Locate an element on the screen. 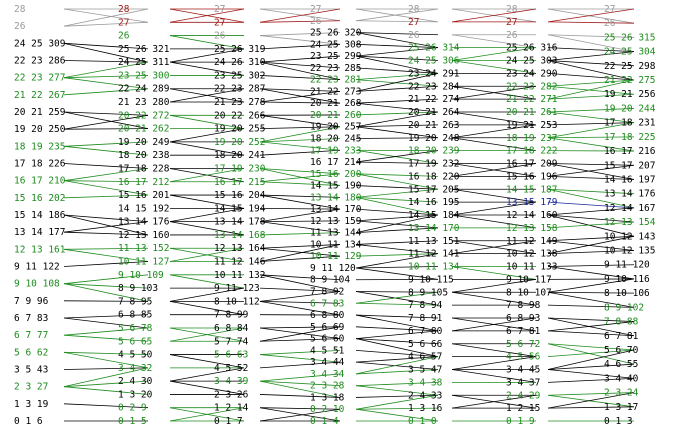 Image resolution: width=680 pixels, height=437 pixels. node-label: 12 13 160 is located at coordinates (144, 235).